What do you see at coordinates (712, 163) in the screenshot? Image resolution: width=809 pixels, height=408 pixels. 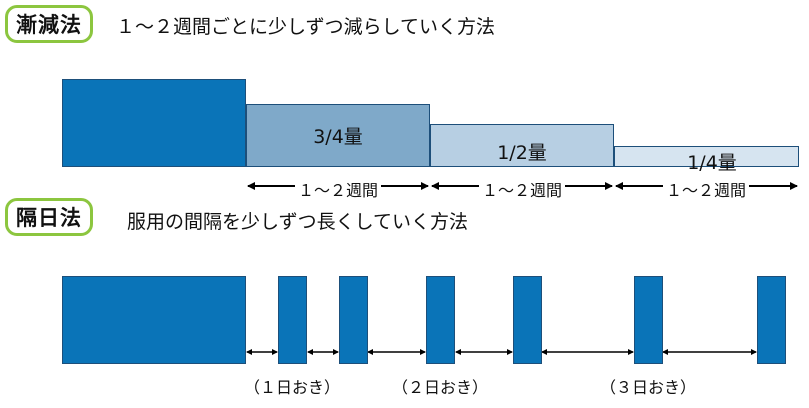 I see `dose-step-label-quarter: 1/4量` at bounding box center [712, 163].